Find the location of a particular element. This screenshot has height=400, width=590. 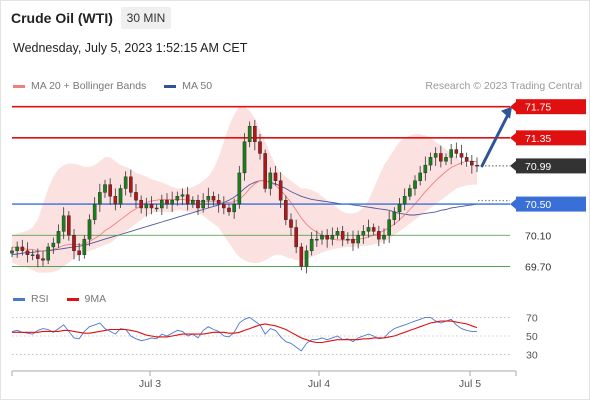

legend-item-ma20: MA 20 + Bollinger Bands is located at coordinates (79, 86).